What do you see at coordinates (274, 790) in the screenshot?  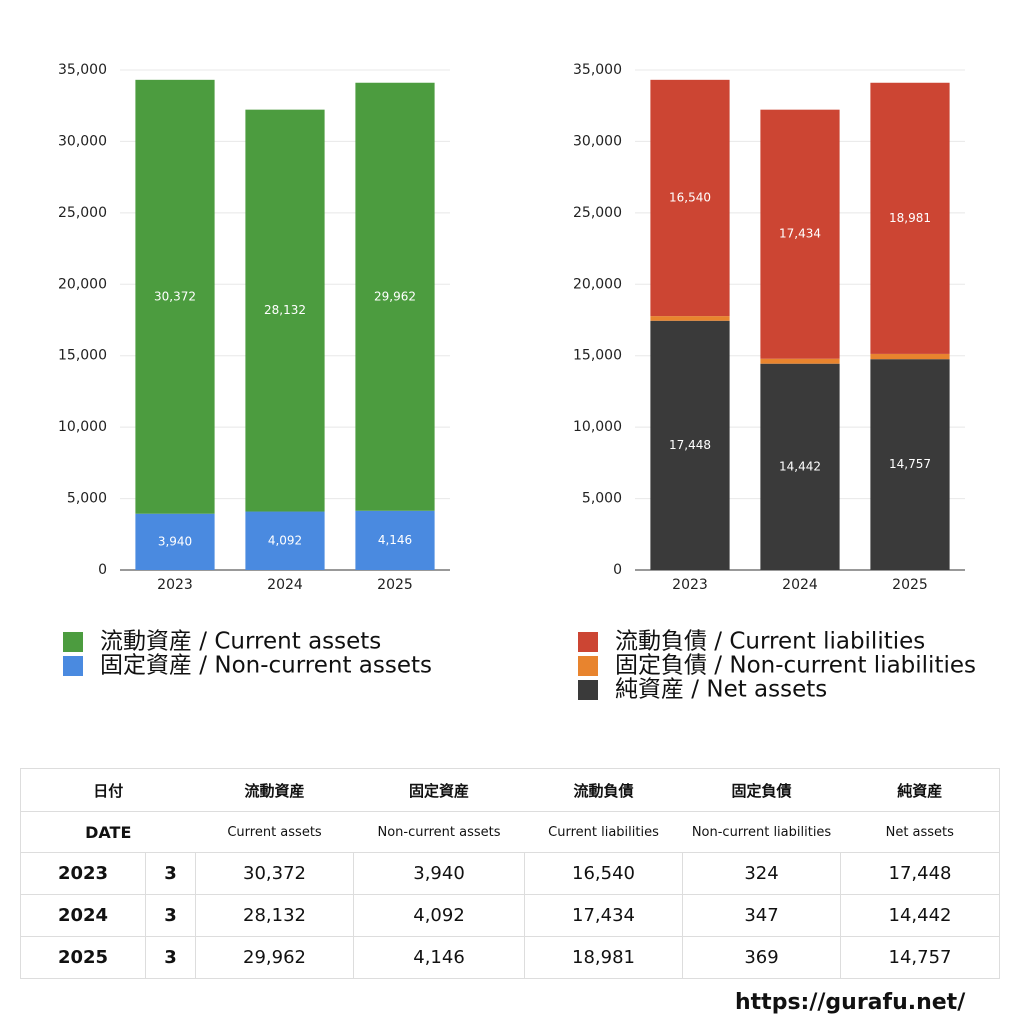 I see `table-cell: 流動資産` at bounding box center [274, 790].